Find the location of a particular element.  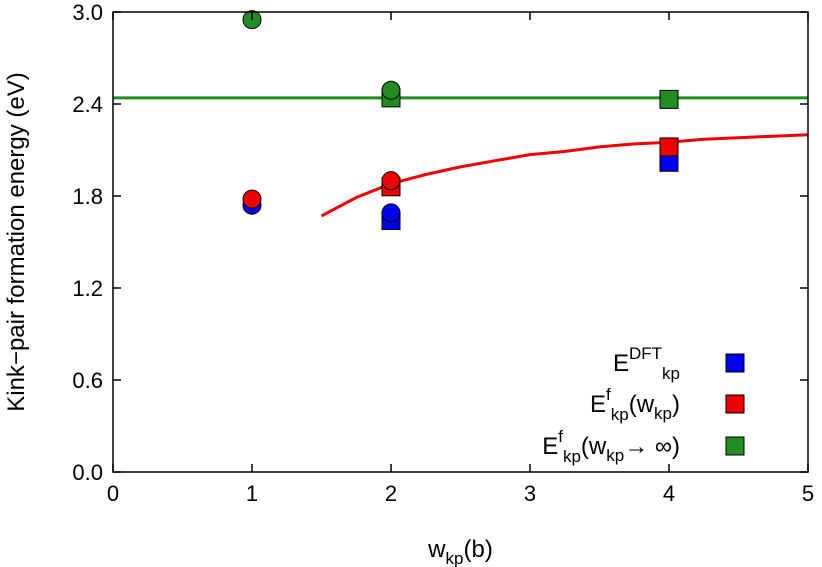

x-label-sub: kp is located at coordinates (455, 558).